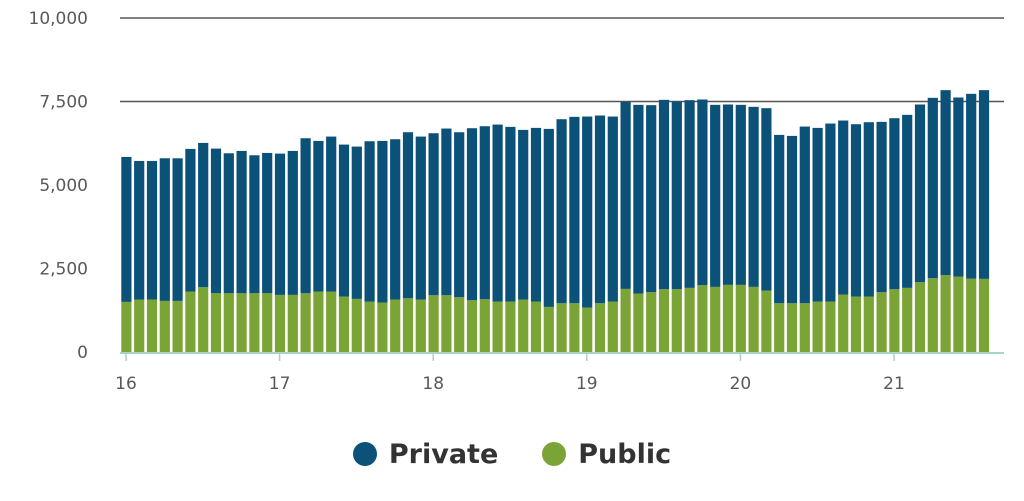 The width and height of the screenshot is (1024, 501). What do you see at coordinates (625, 454) in the screenshot?
I see `legend-label-public: Public` at bounding box center [625, 454].